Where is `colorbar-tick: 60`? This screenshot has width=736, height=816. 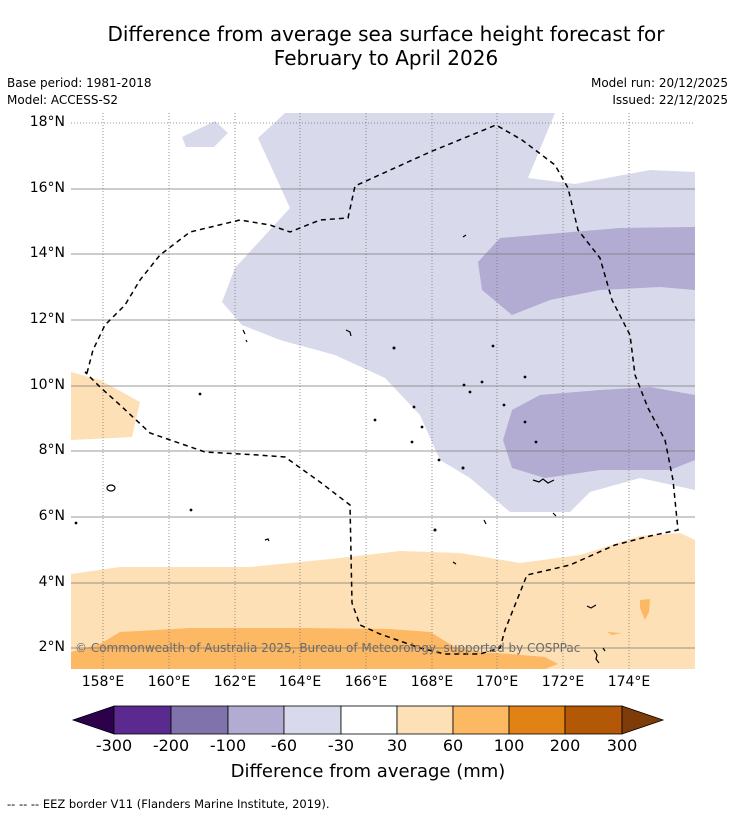 colorbar-tick: 60 is located at coordinates (453, 745).